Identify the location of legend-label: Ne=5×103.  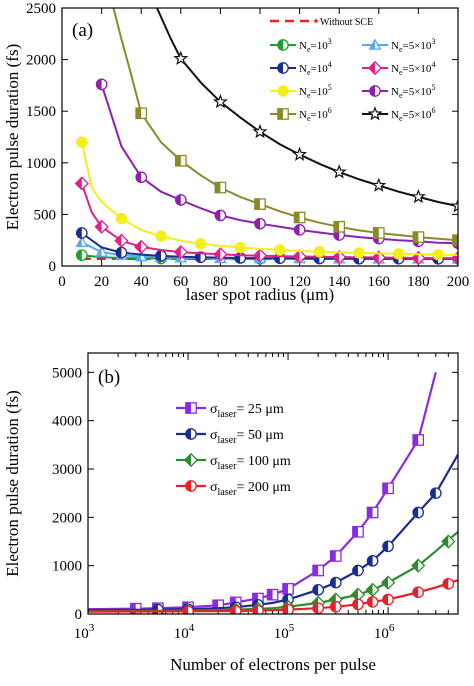
(413, 45).